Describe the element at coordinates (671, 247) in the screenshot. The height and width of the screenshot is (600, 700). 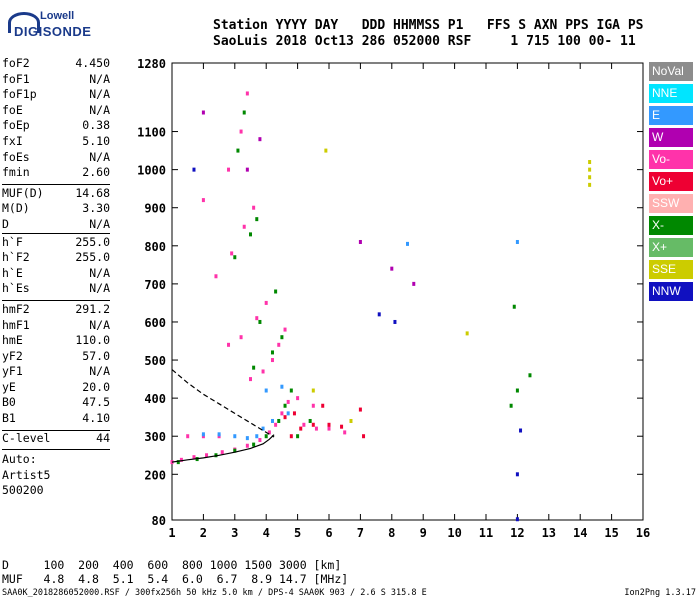
I see `legend-item: X+` at that location.